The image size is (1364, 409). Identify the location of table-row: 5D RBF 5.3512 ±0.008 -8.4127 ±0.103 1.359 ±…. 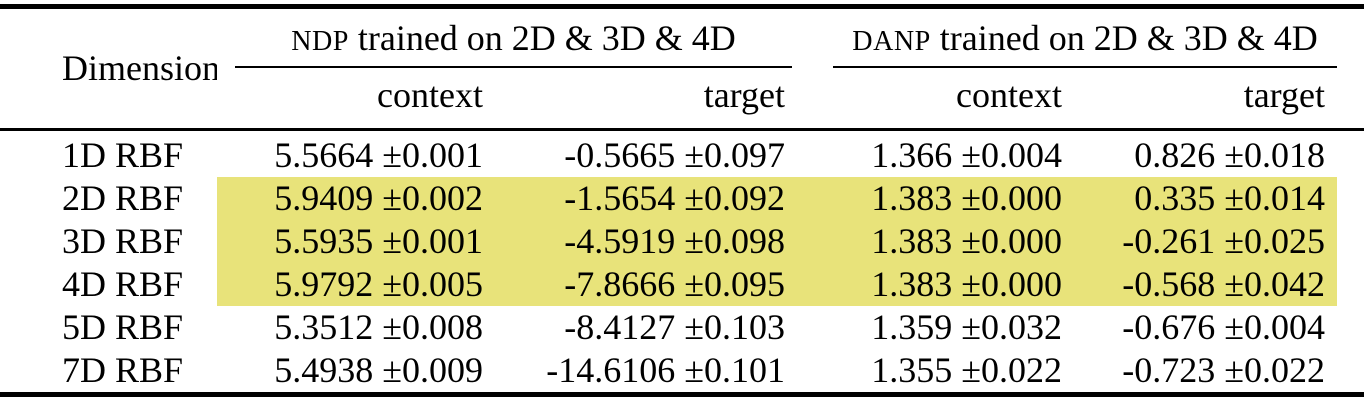
(682, 327).